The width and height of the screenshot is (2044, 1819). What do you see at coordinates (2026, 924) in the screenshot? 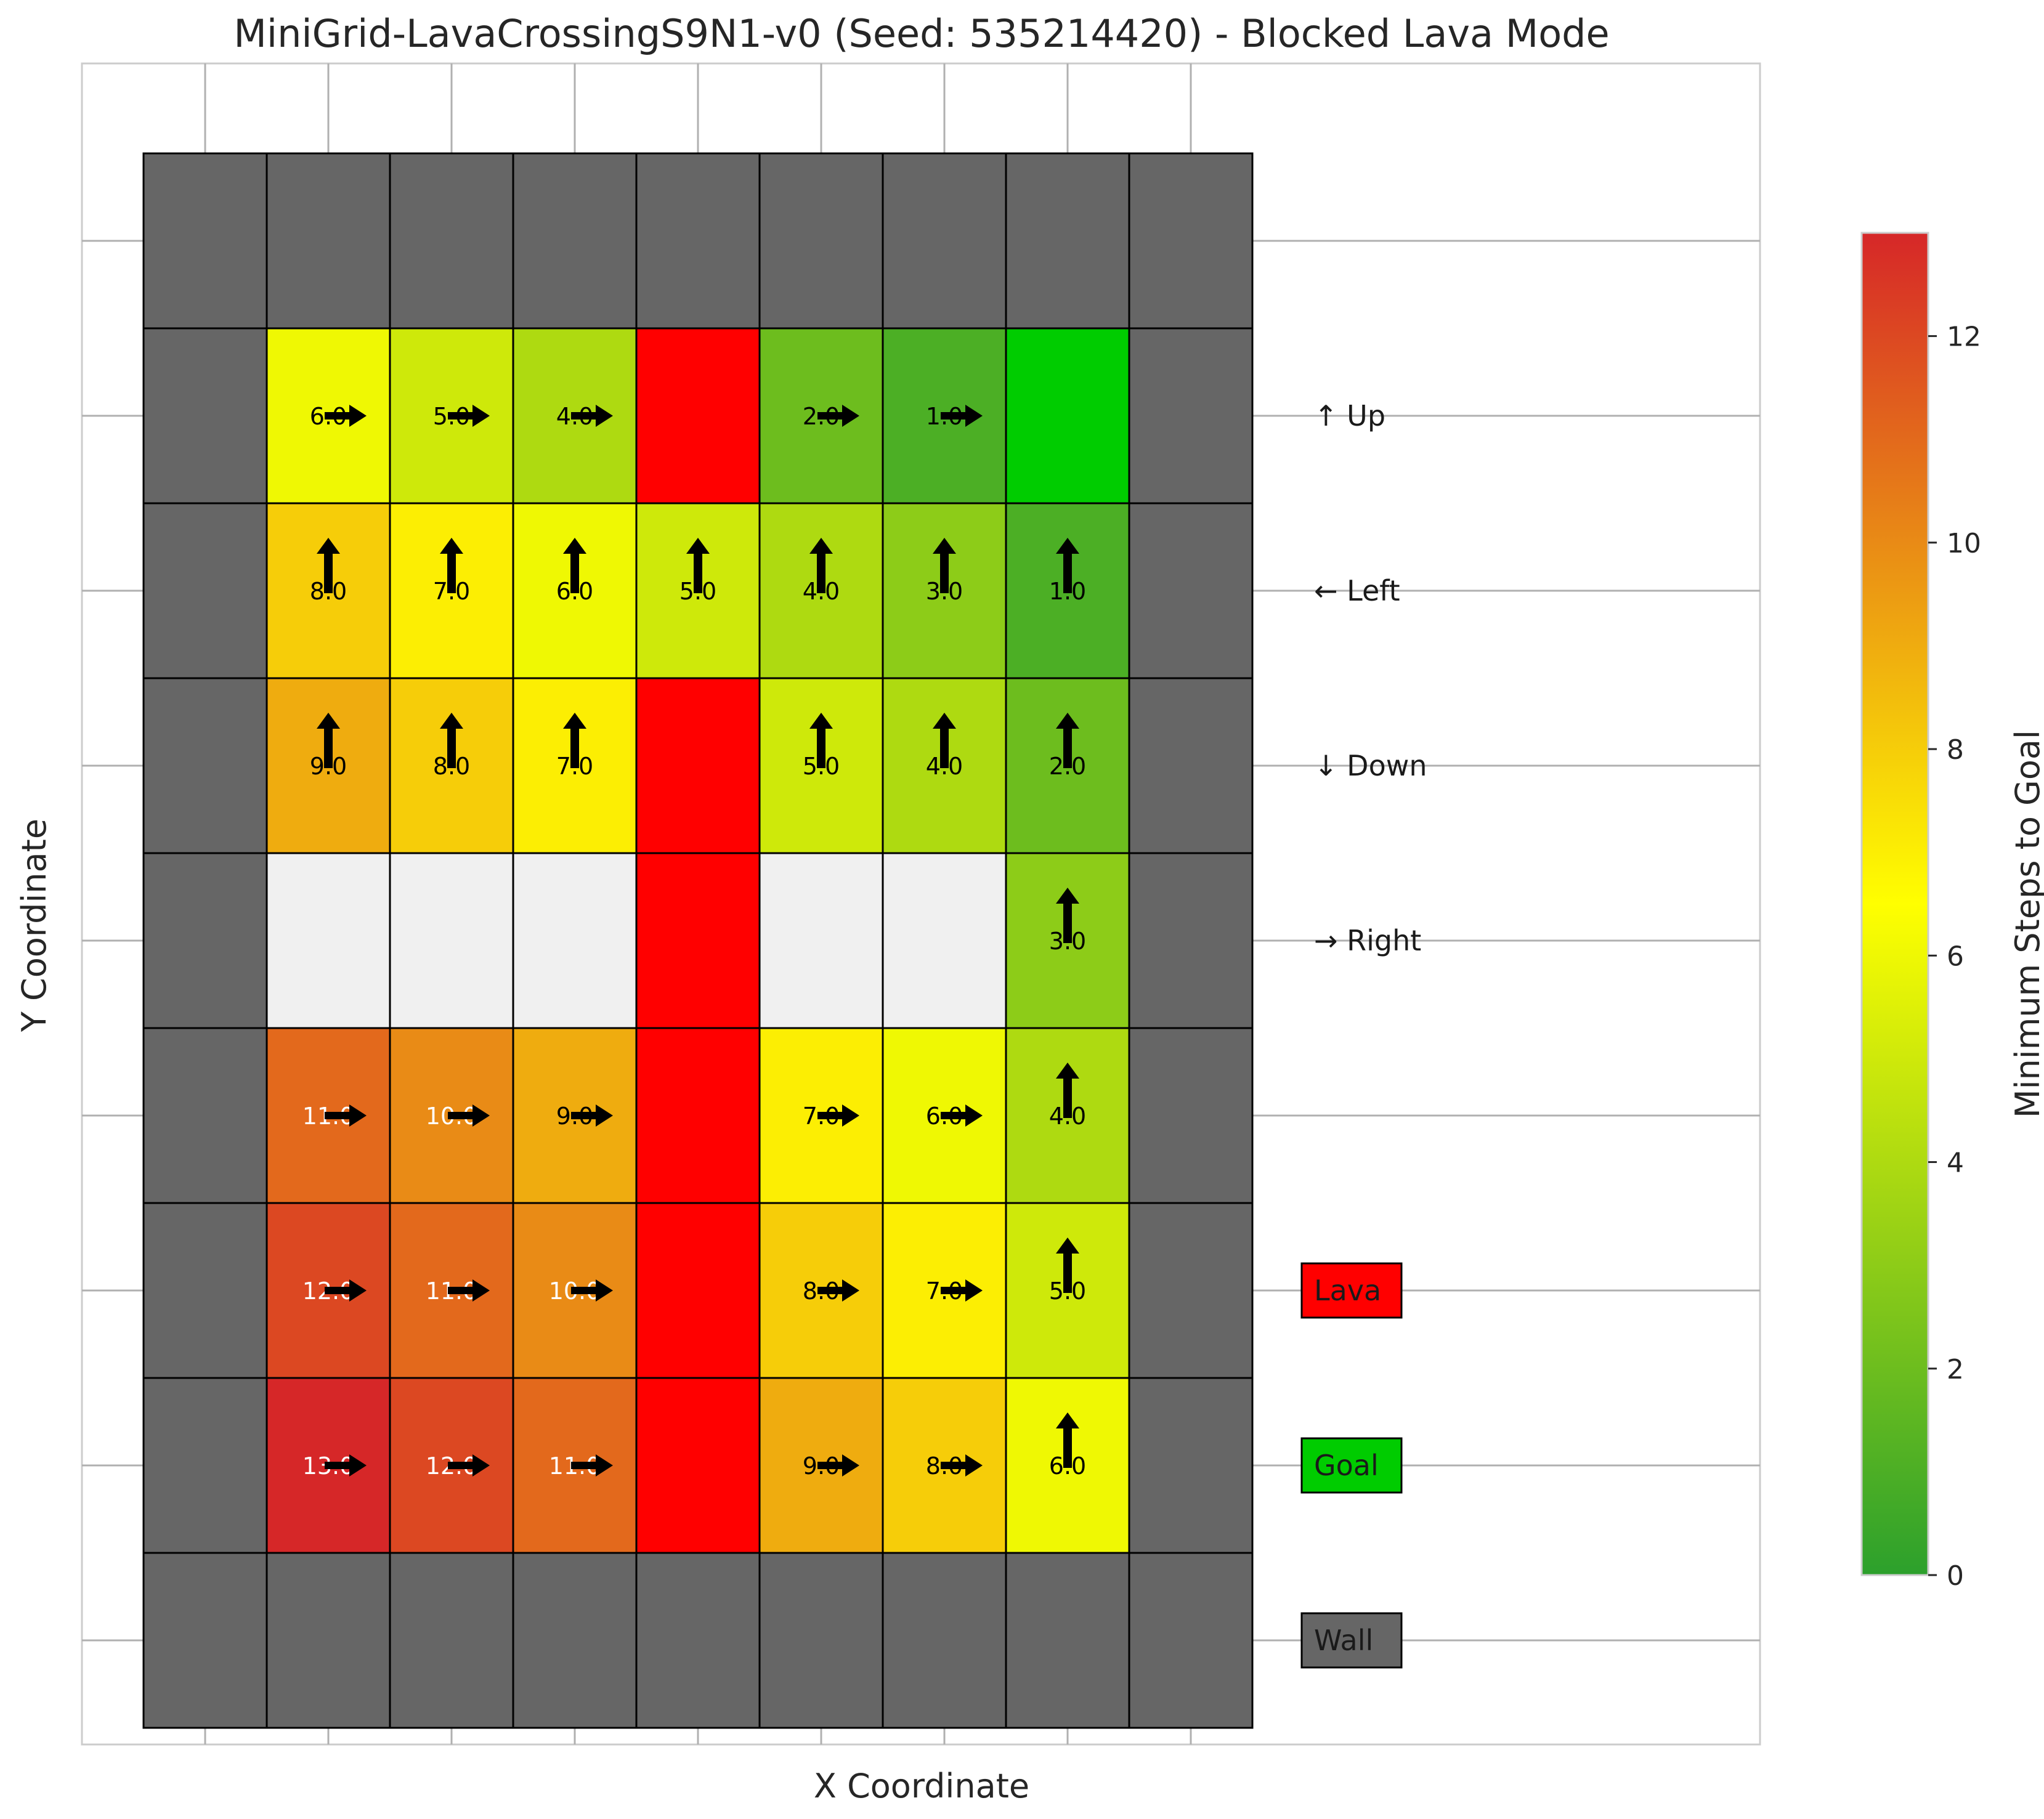
I see `colorbar-label: Minimum Steps to Goal` at bounding box center [2026, 924].